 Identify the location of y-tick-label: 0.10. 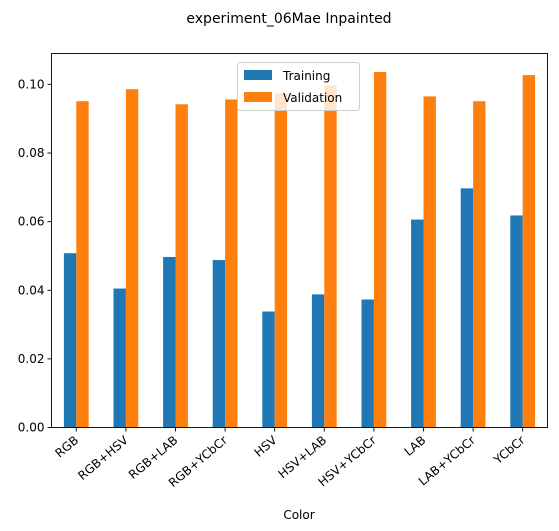
(31, 84).